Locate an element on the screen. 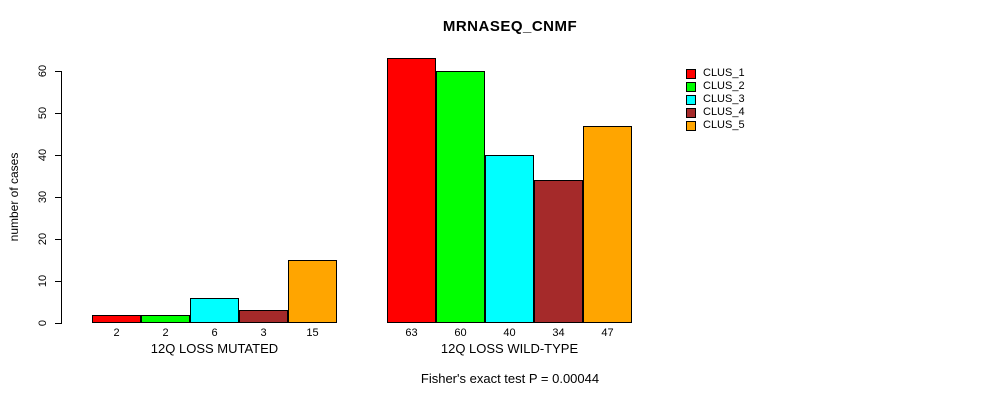 Image resolution: width=990 pixels, height=400 pixels. legend-label: CLUS_5 is located at coordinates (724, 125).